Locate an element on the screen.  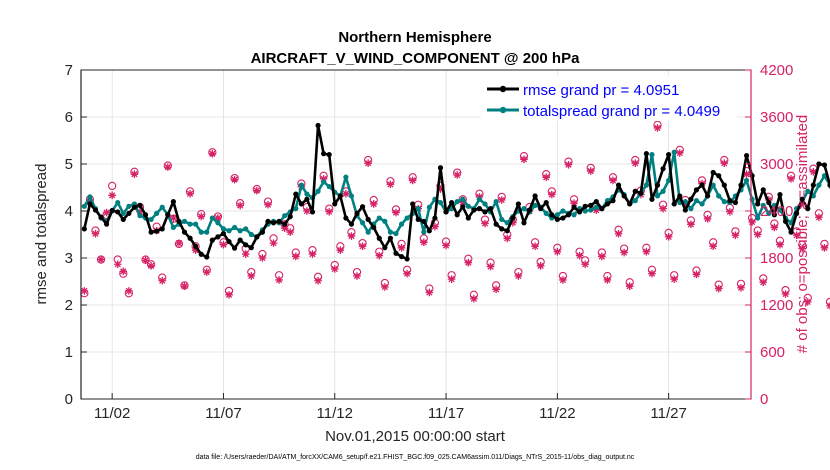
left-y-tick-label: 7 is located at coordinates (69, 70).